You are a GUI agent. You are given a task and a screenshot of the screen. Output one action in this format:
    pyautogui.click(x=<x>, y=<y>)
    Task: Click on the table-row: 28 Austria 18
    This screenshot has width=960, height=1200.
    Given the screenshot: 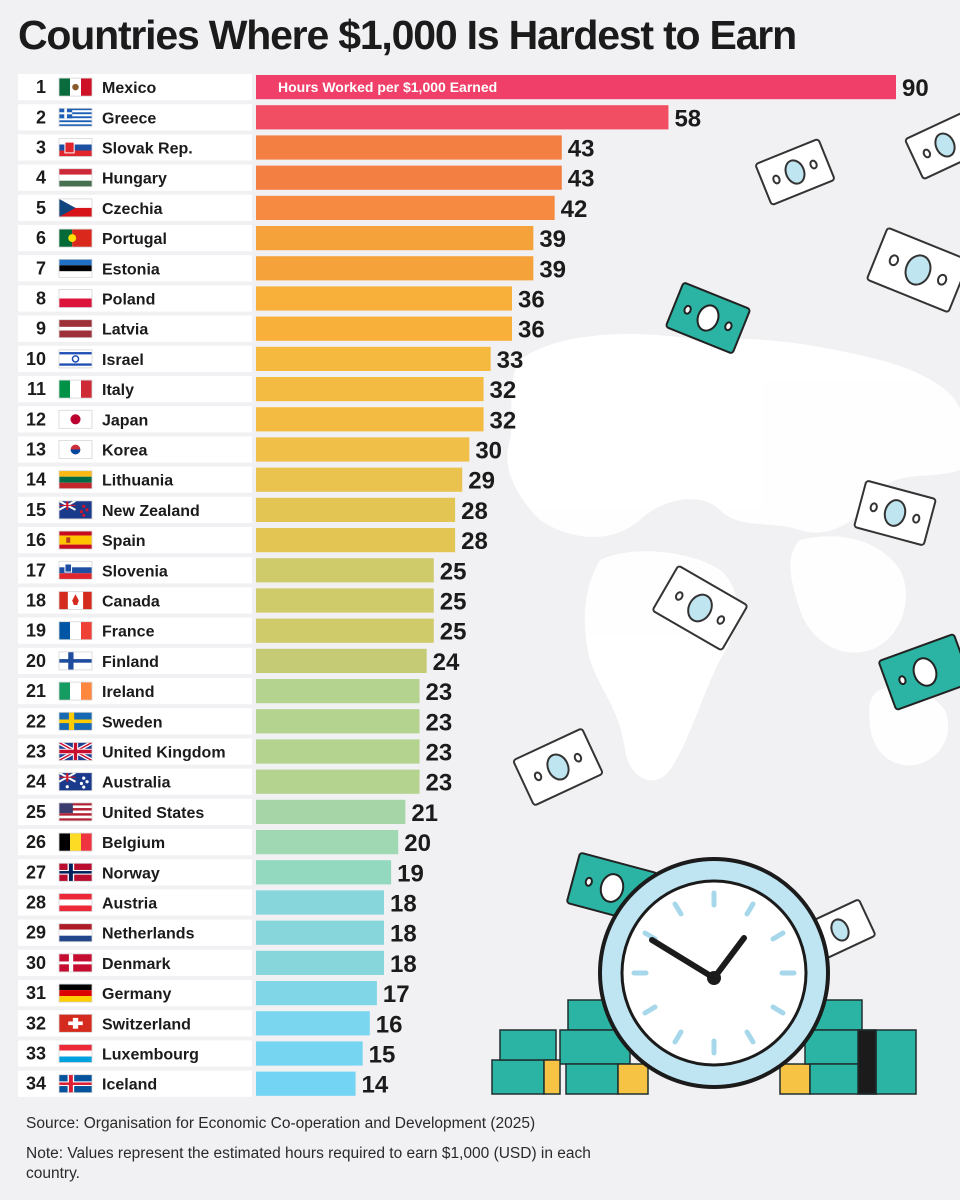 What is the action you would take?
    pyautogui.click(x=217, y=903)
    